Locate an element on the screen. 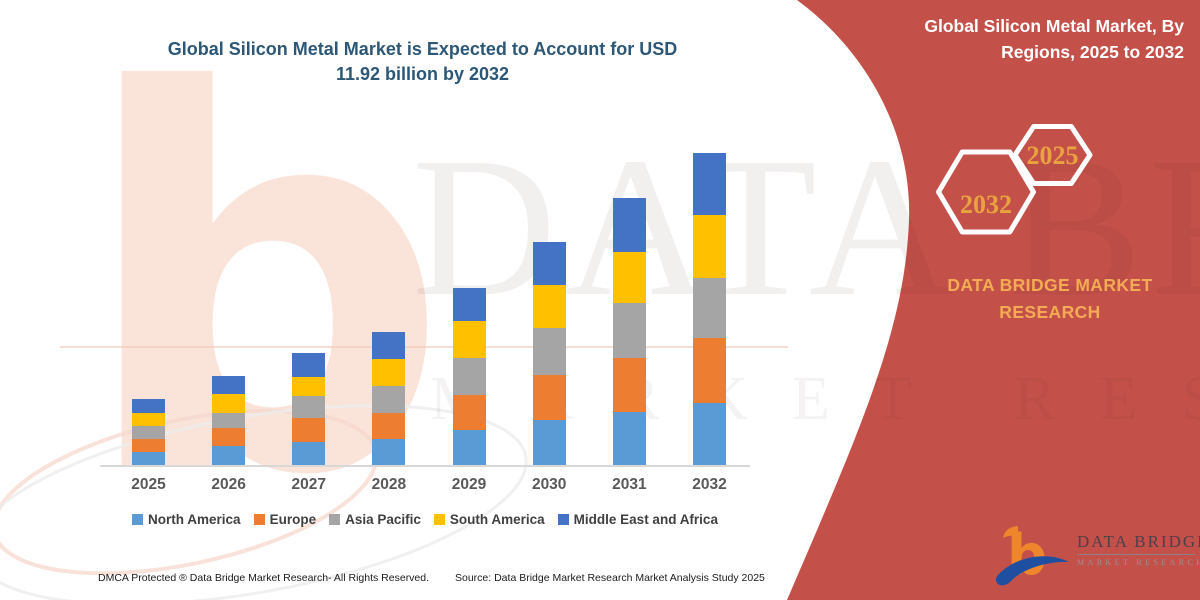 This screenshot has height=600, width=1200. bar-segment-asia-pacific-2032 is located at coordinates (709, 308).